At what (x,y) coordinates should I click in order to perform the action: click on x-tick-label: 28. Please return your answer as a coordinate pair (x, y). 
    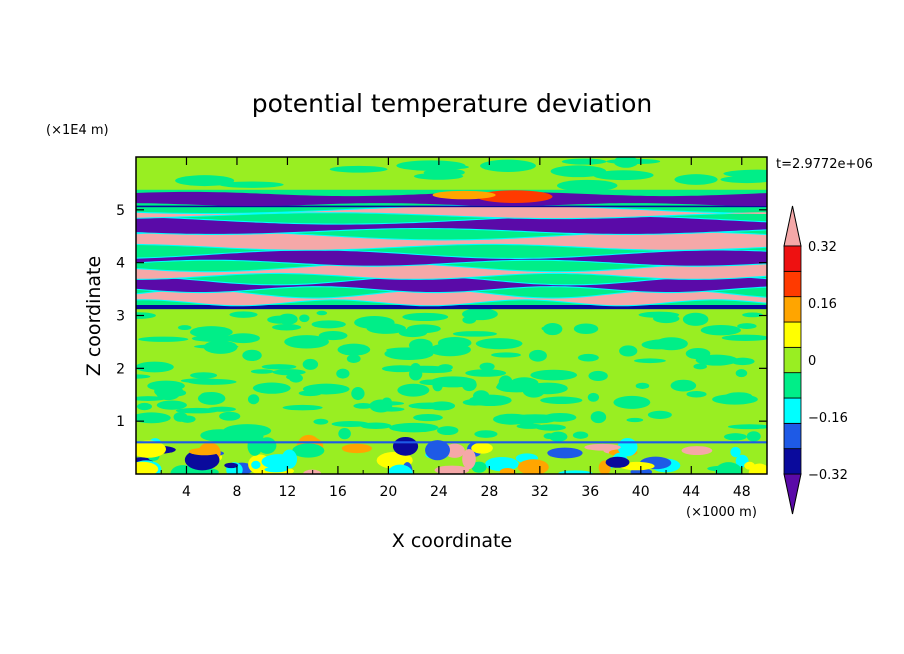
    Looking at the image, I should click on (489, 492).